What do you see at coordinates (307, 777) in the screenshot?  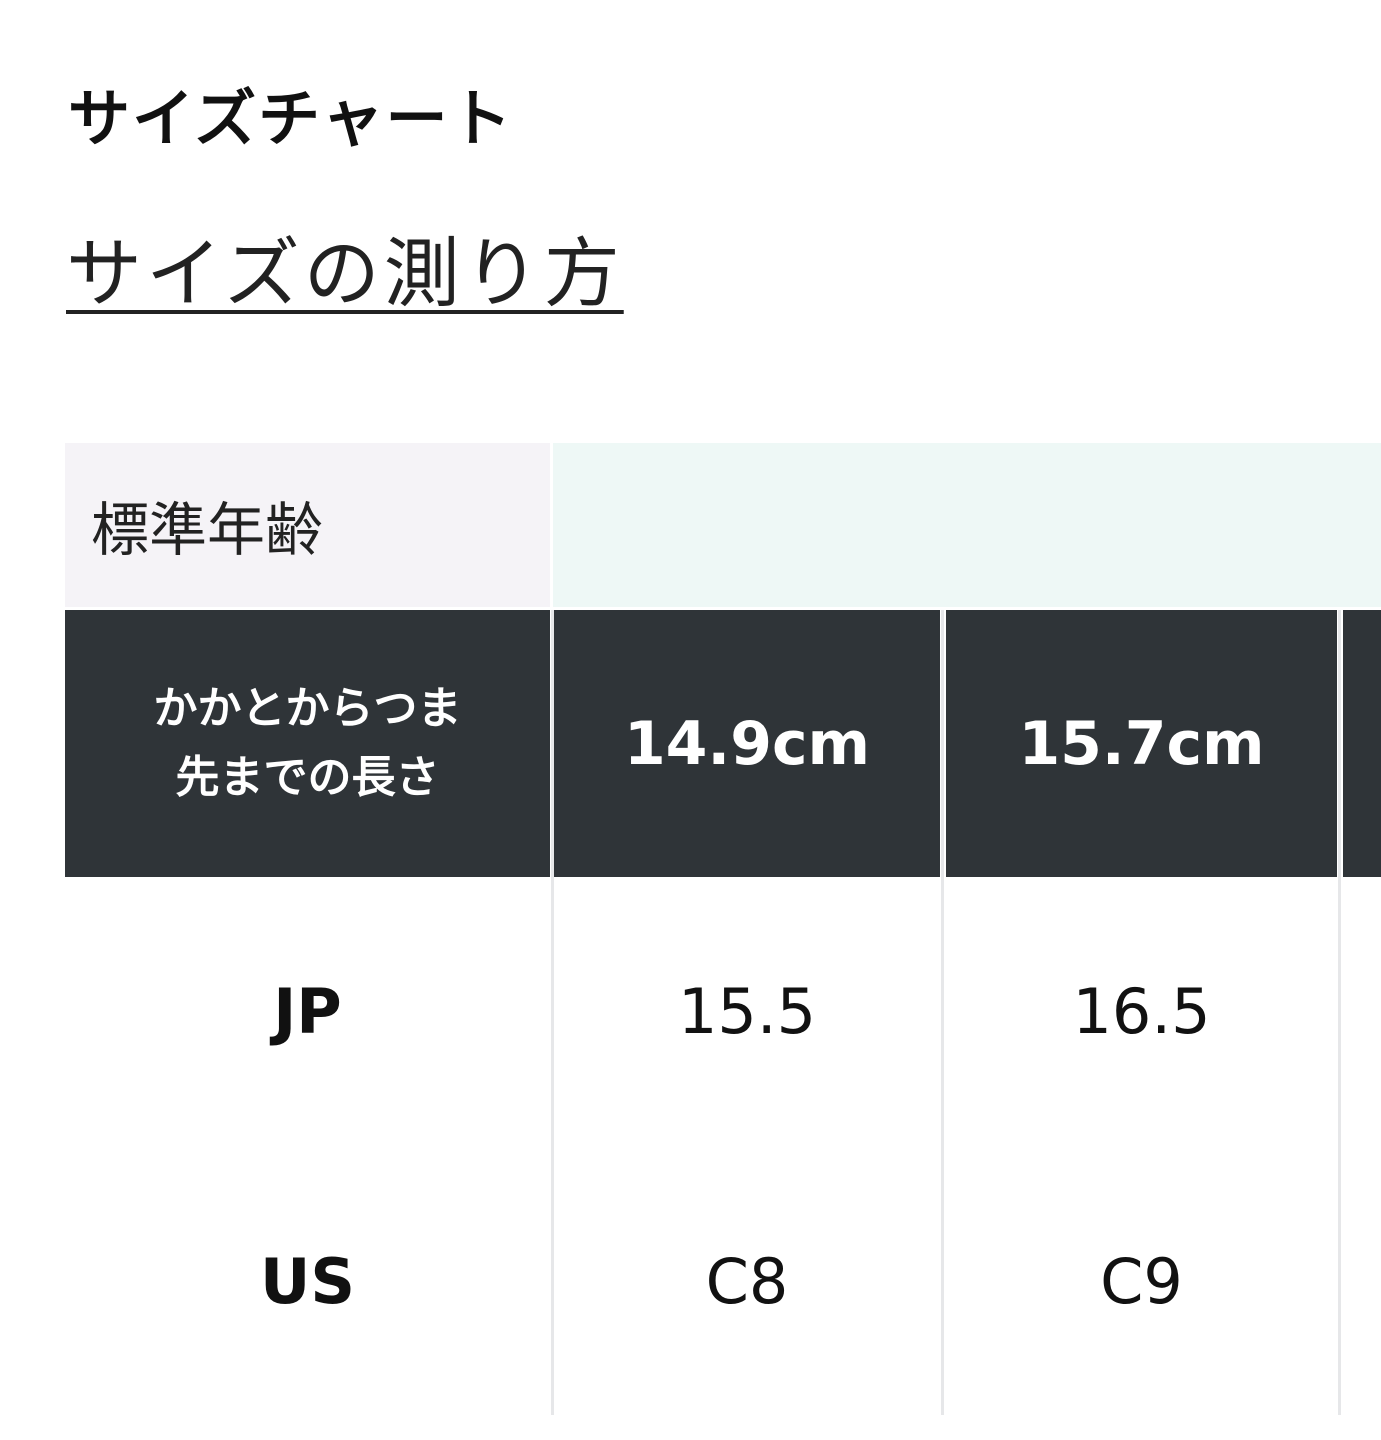 I see `foot-length-label-line2: 先までの長さ` at bounding box center [307, 777].